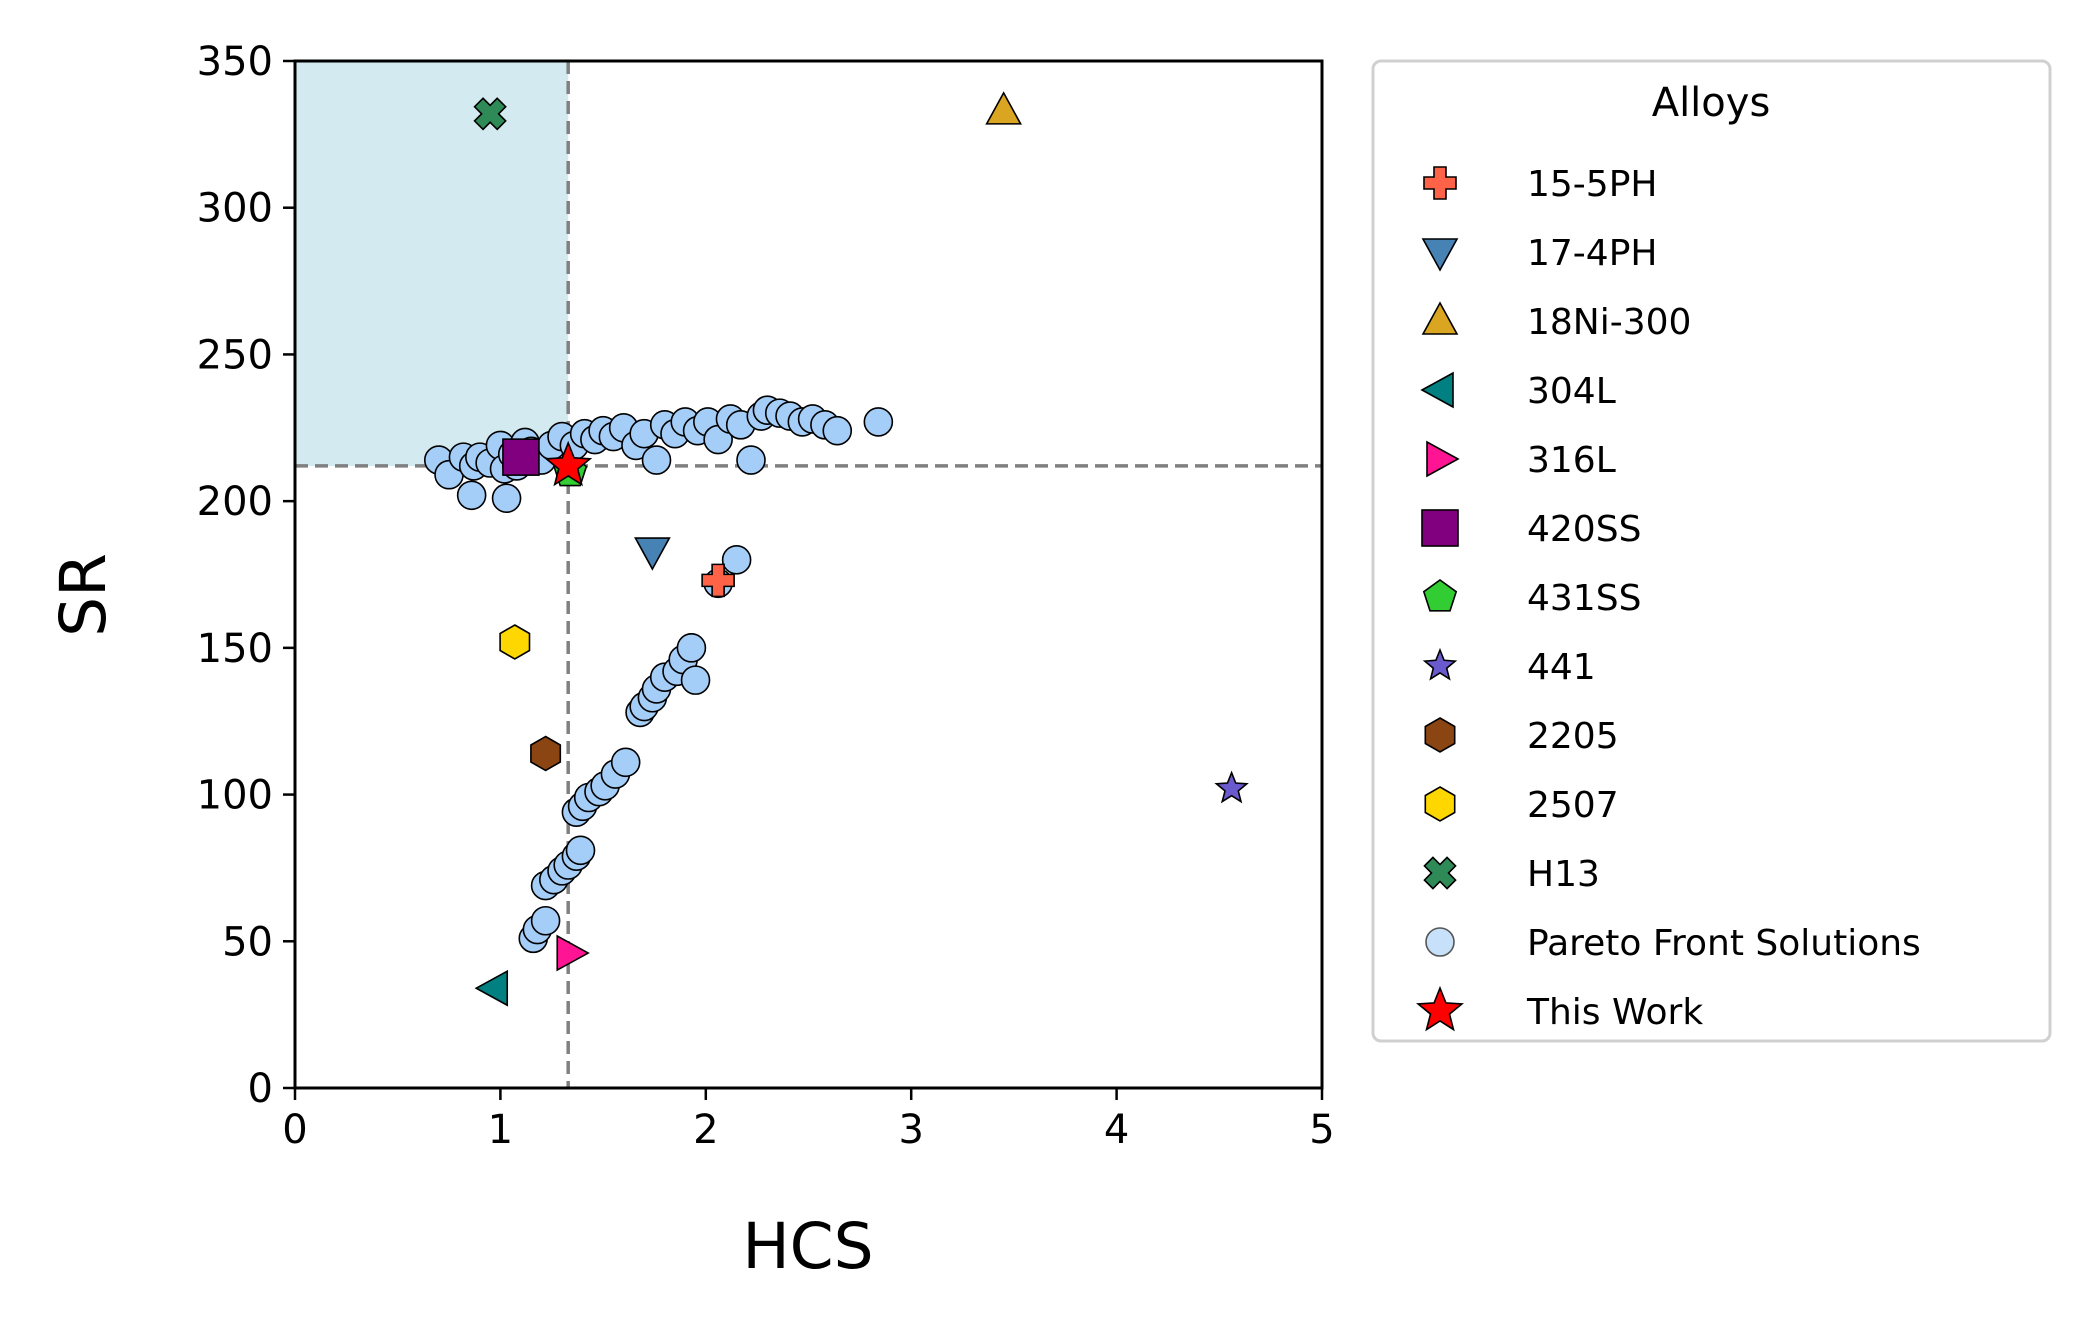  I want to click on legend-entry: 2205, so click(1521, 736).